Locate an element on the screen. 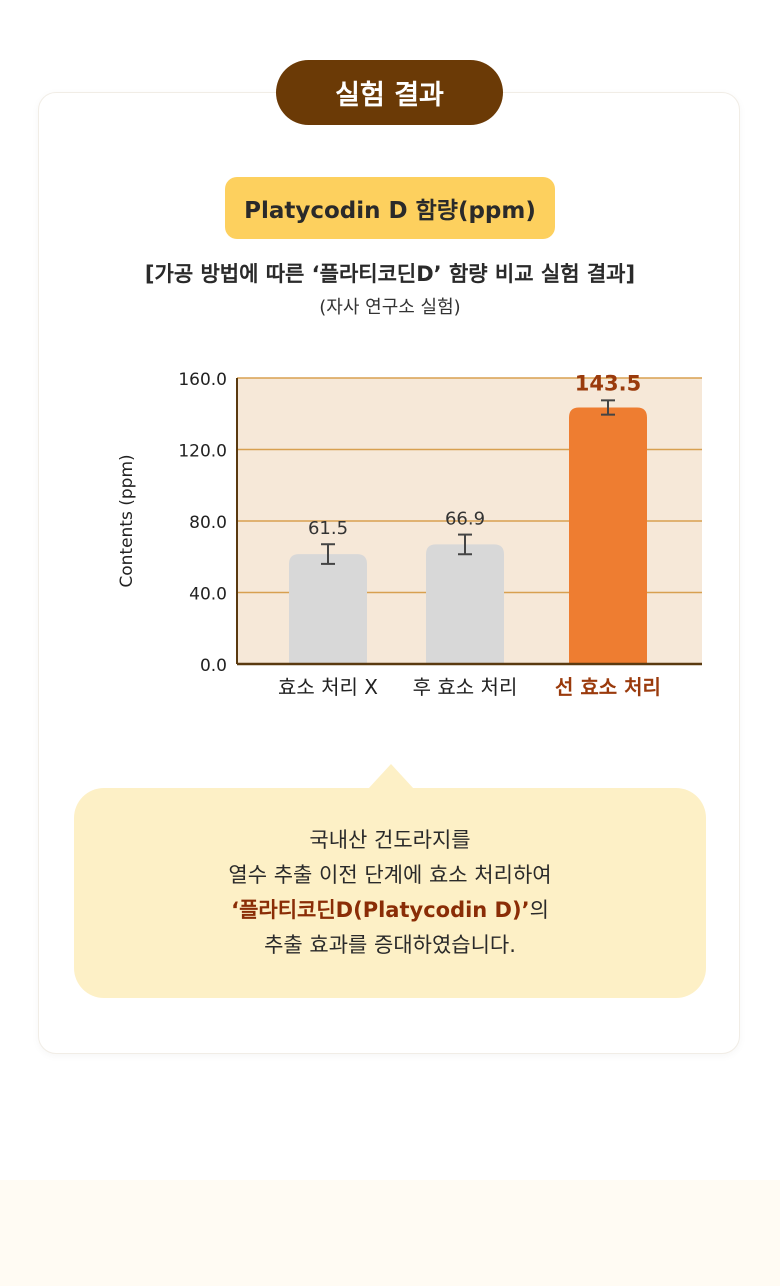 The width and height of the screenshot is (780, 1286). callout-line-2: 열수 추출 이전 단계에 효소 처리하여 is located at coordinates (390, 875).